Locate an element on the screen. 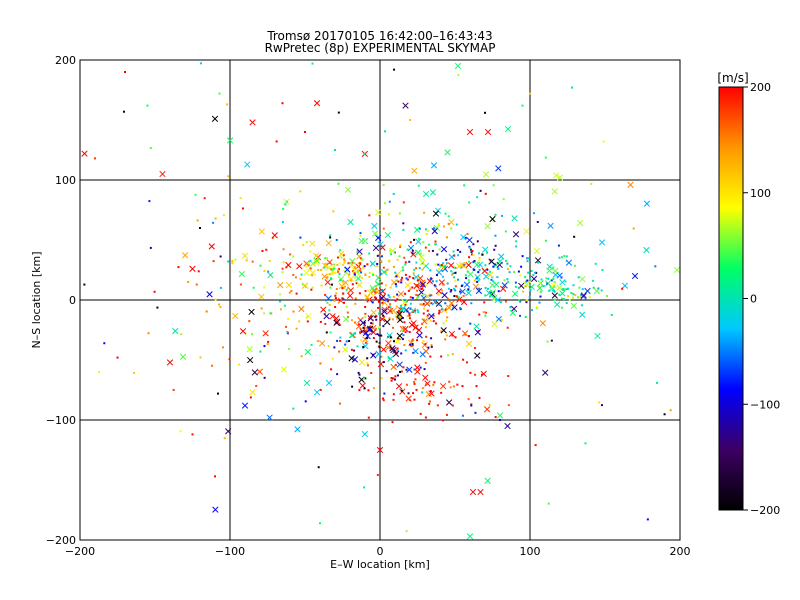 This screenshot has height=600, width=800. chart-title-line2: RwPretec (8p) EXPERIMENTAL SKYMAP is located at coordinates (380, 48).